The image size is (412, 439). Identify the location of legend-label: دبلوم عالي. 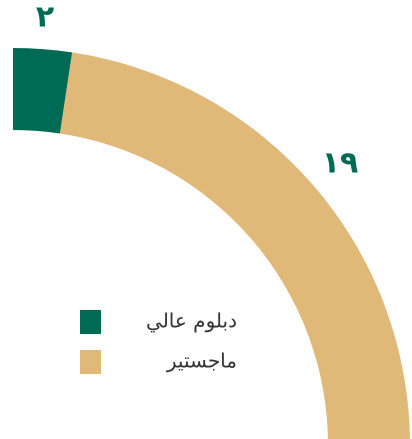
(191, 321).